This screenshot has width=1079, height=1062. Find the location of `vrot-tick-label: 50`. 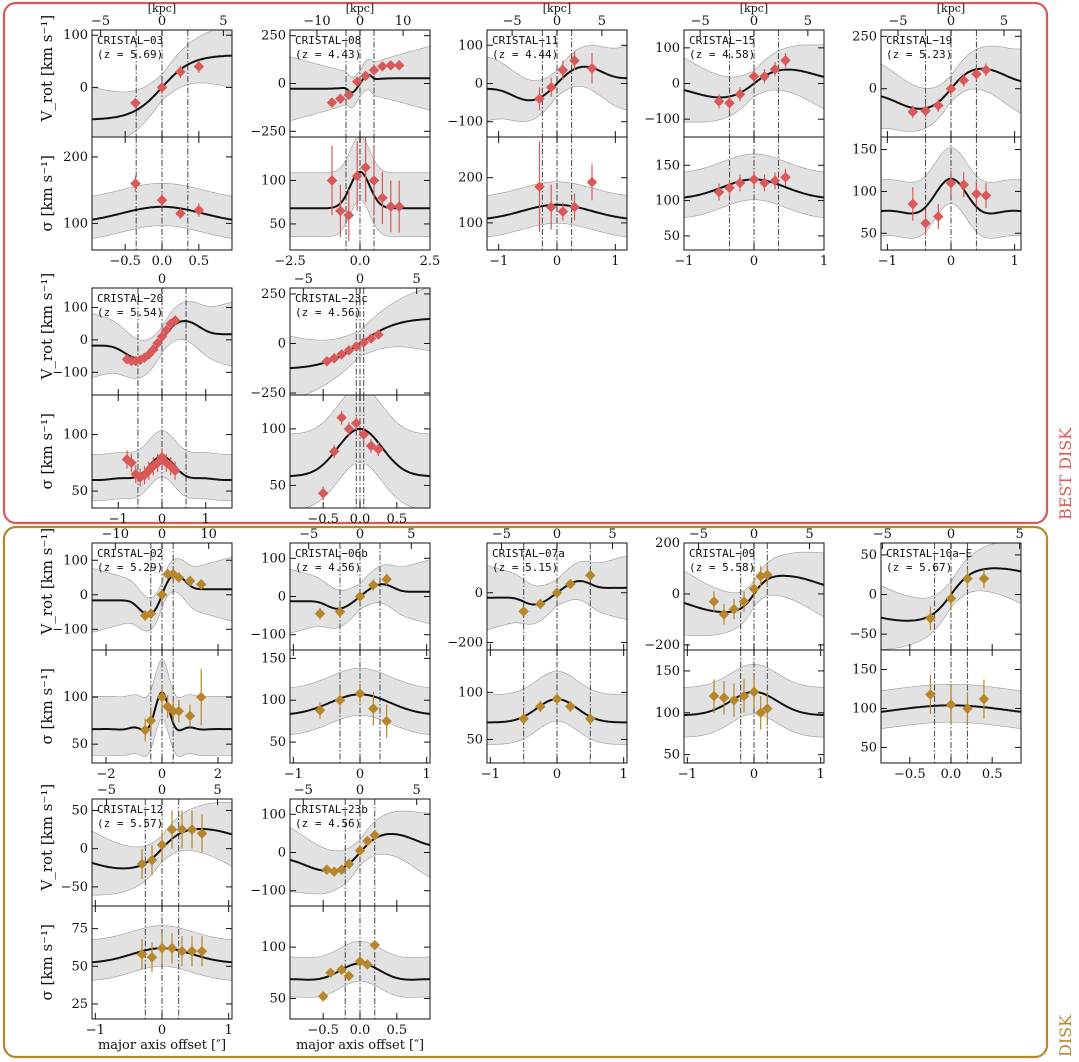

vrot-tick-label: 50 is located at coordinates (79, 810).